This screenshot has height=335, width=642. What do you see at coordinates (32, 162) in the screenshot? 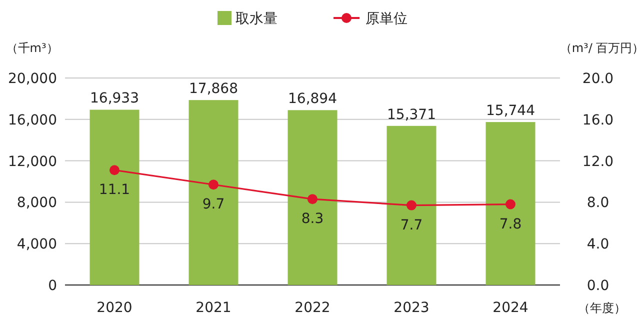
I see `y-tick-label: 12,000` at bounding box center [32, 162].